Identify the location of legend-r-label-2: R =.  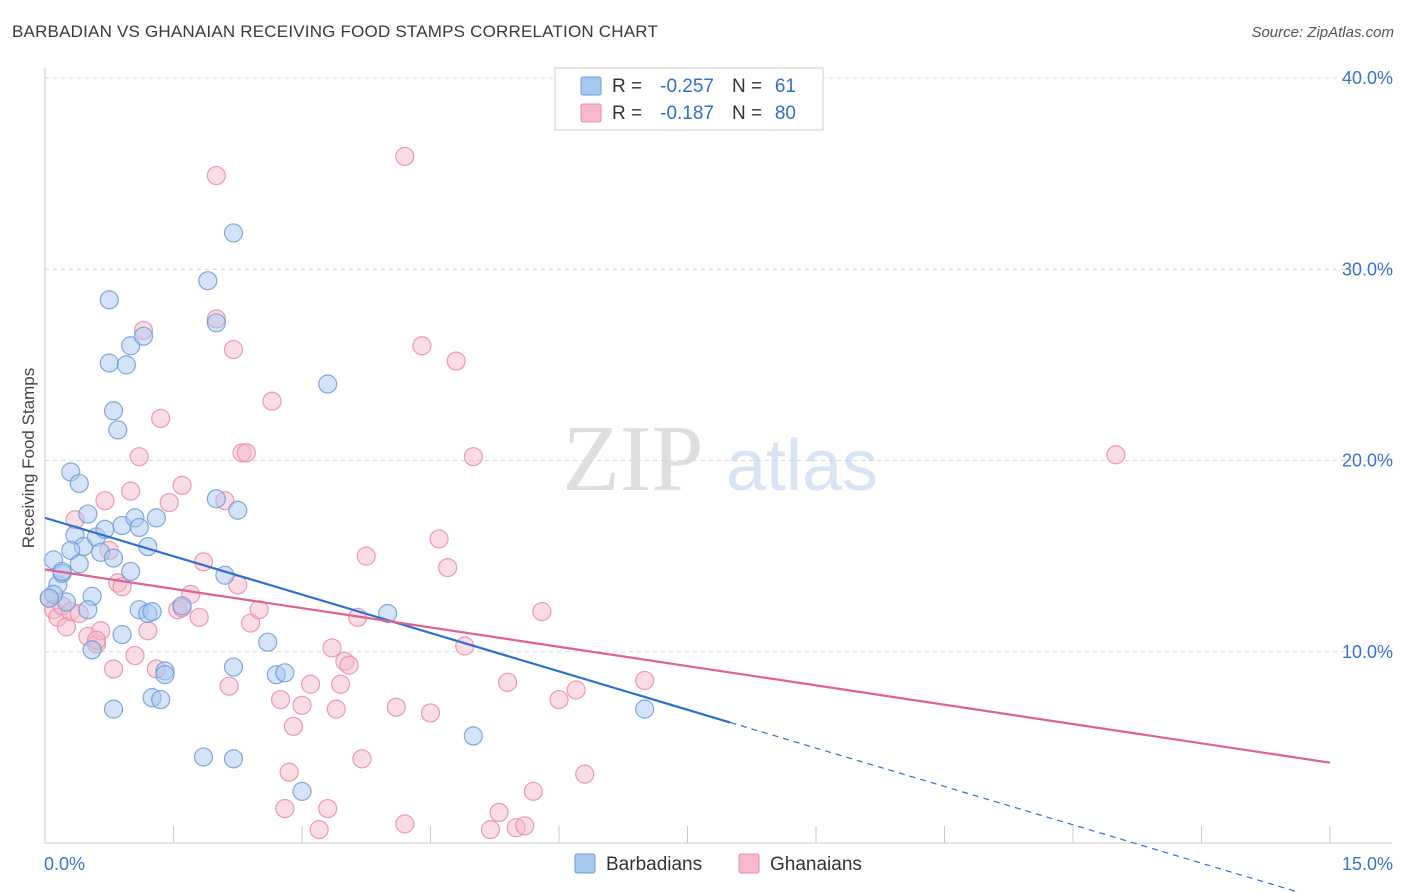
(627, 113).